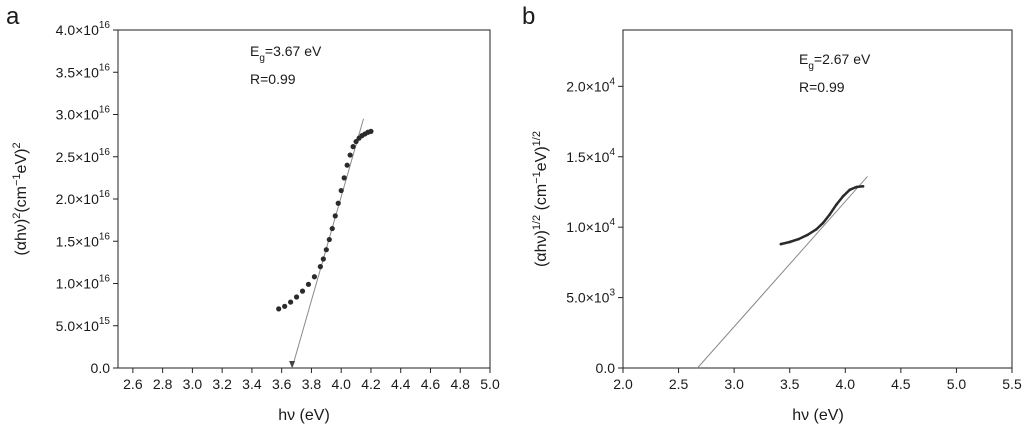 The height and width of the screenshot is (429, 1024). Describe the element at coordinates (286, 53) in the screenshot. I see `panel-a-eg-label: Eg=3.67 eV` at that location.